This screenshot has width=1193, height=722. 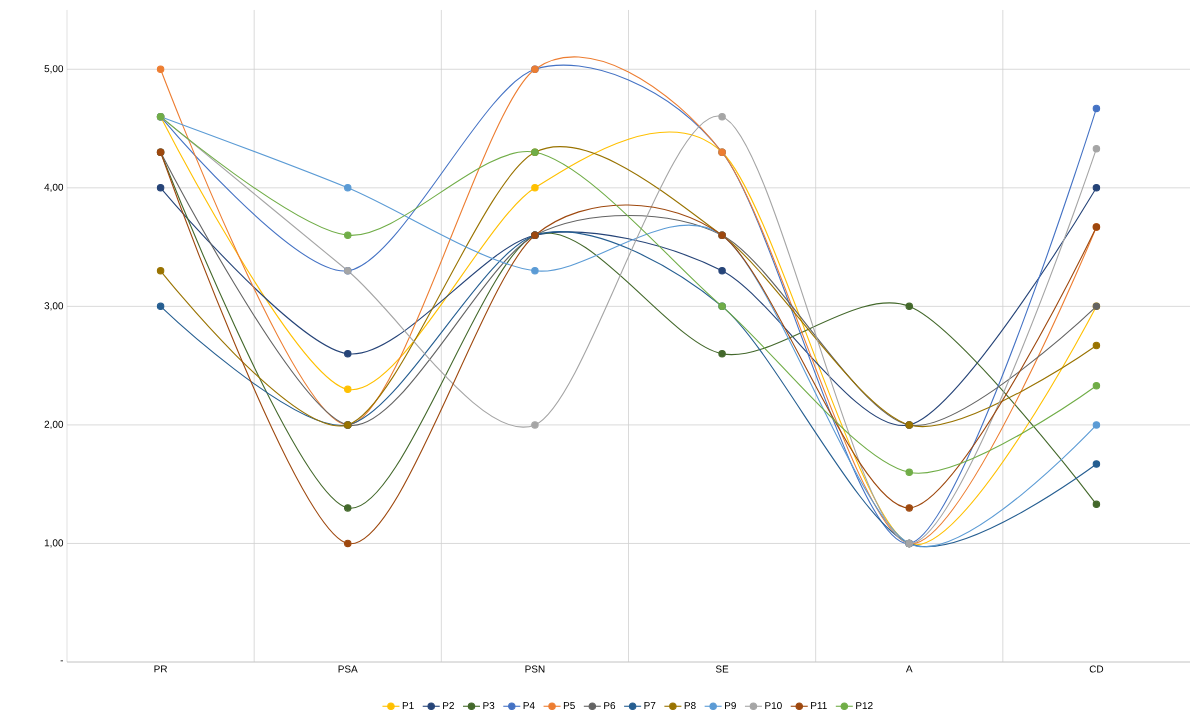 What do you see at coordinates (690, 706) in the screenshot?
I see `legend-label: P8` at bounding box center [690, 706].